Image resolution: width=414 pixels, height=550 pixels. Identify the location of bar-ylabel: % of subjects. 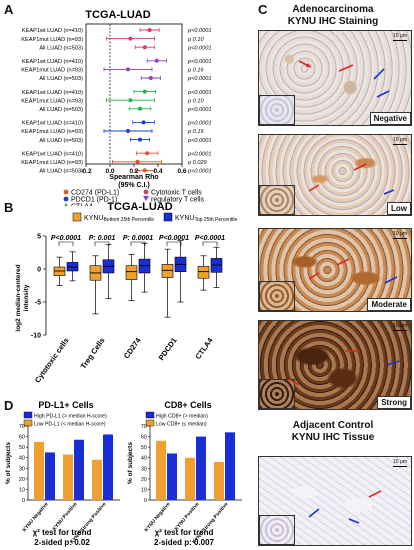
(130, 463).